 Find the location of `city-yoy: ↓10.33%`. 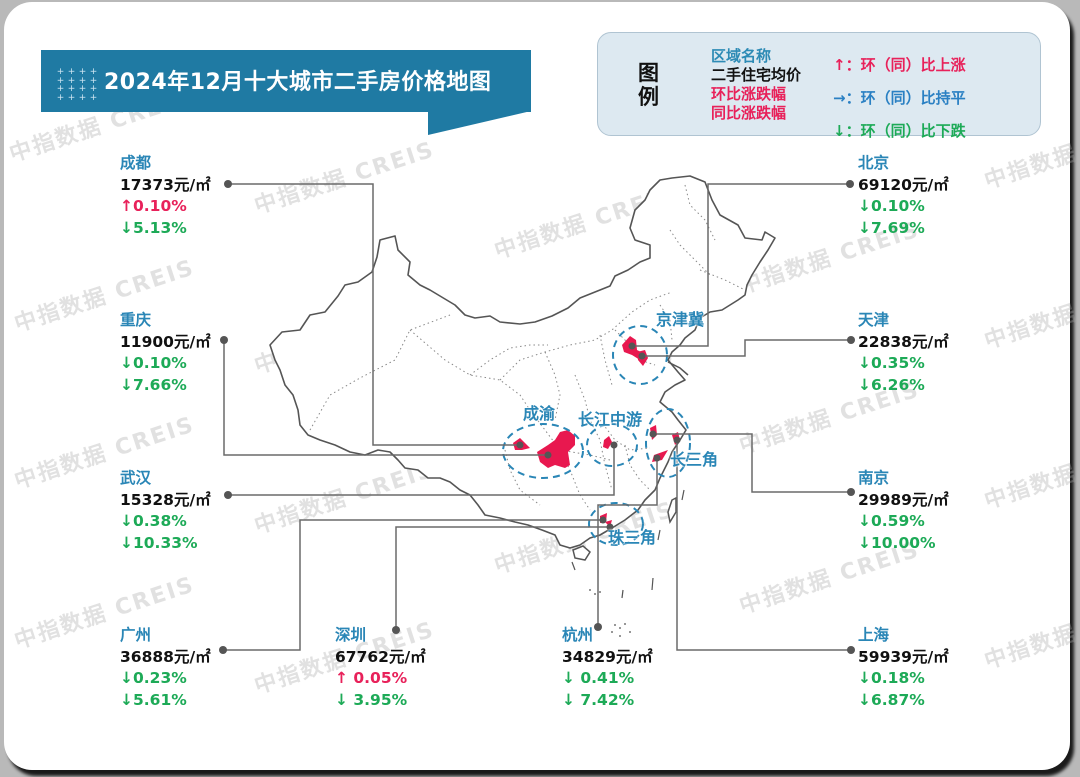

city-yoy: ↓10.33% is located at coordinates (159, 542).